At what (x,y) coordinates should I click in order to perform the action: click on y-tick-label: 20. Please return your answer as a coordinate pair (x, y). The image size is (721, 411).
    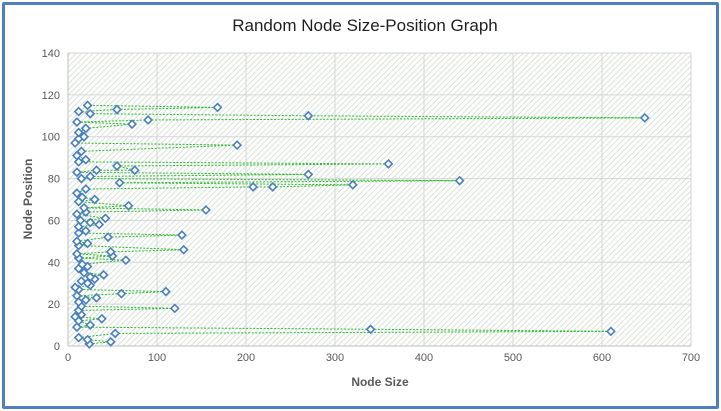
    Looking at the image, I should click on (54, 305).